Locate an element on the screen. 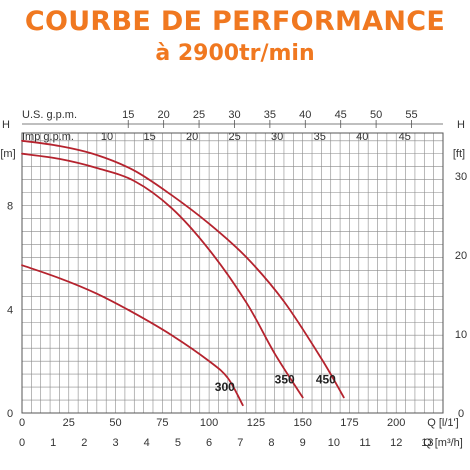 This screenshot has height=470, width=470. x-m3h-tick-label: 13 is located at coordinates (427, 443).